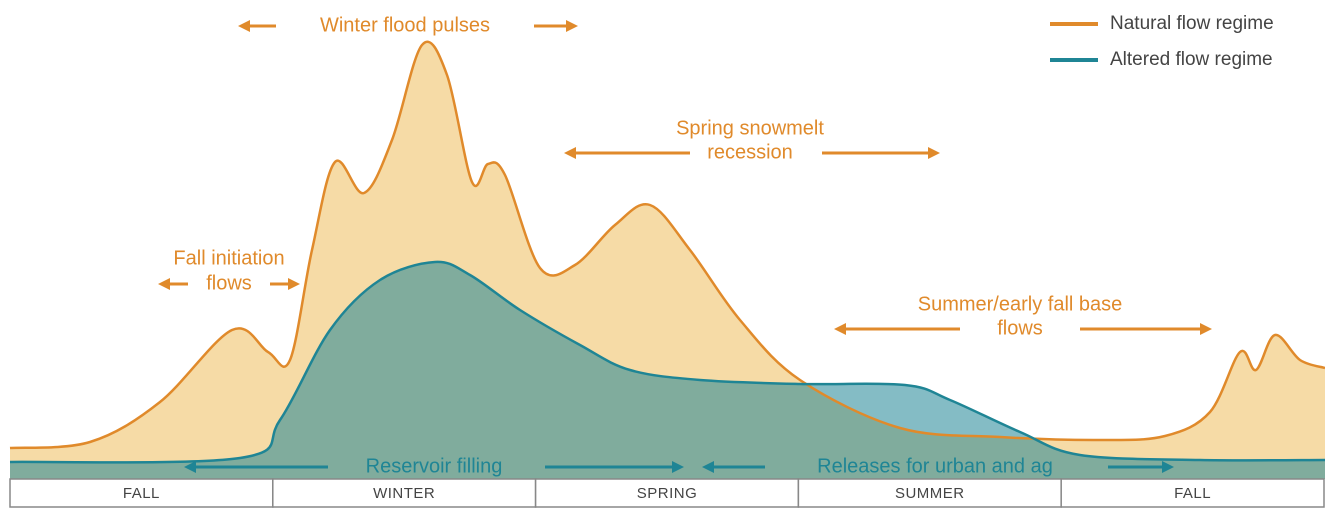 This screenshot has height=508, width=1325. What do you see at coordinates (750, 152) in the screenshot?
I see `annotation: recession` at bounding box center [750, 152].